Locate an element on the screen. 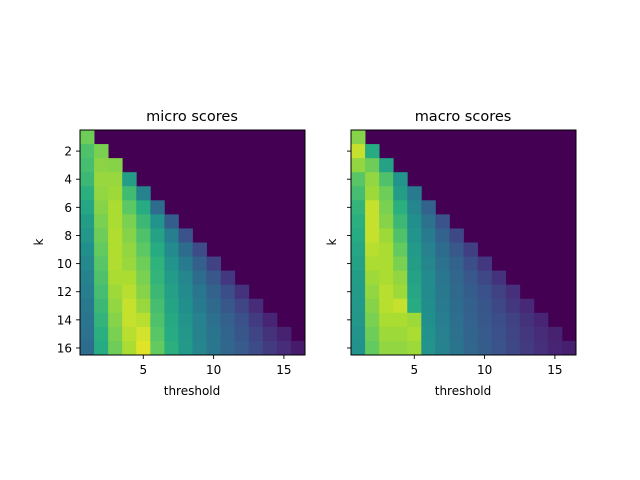 The width and height of the screenshot is (640, 480). chart-title: micro scores is located at coordinates (192, 117).